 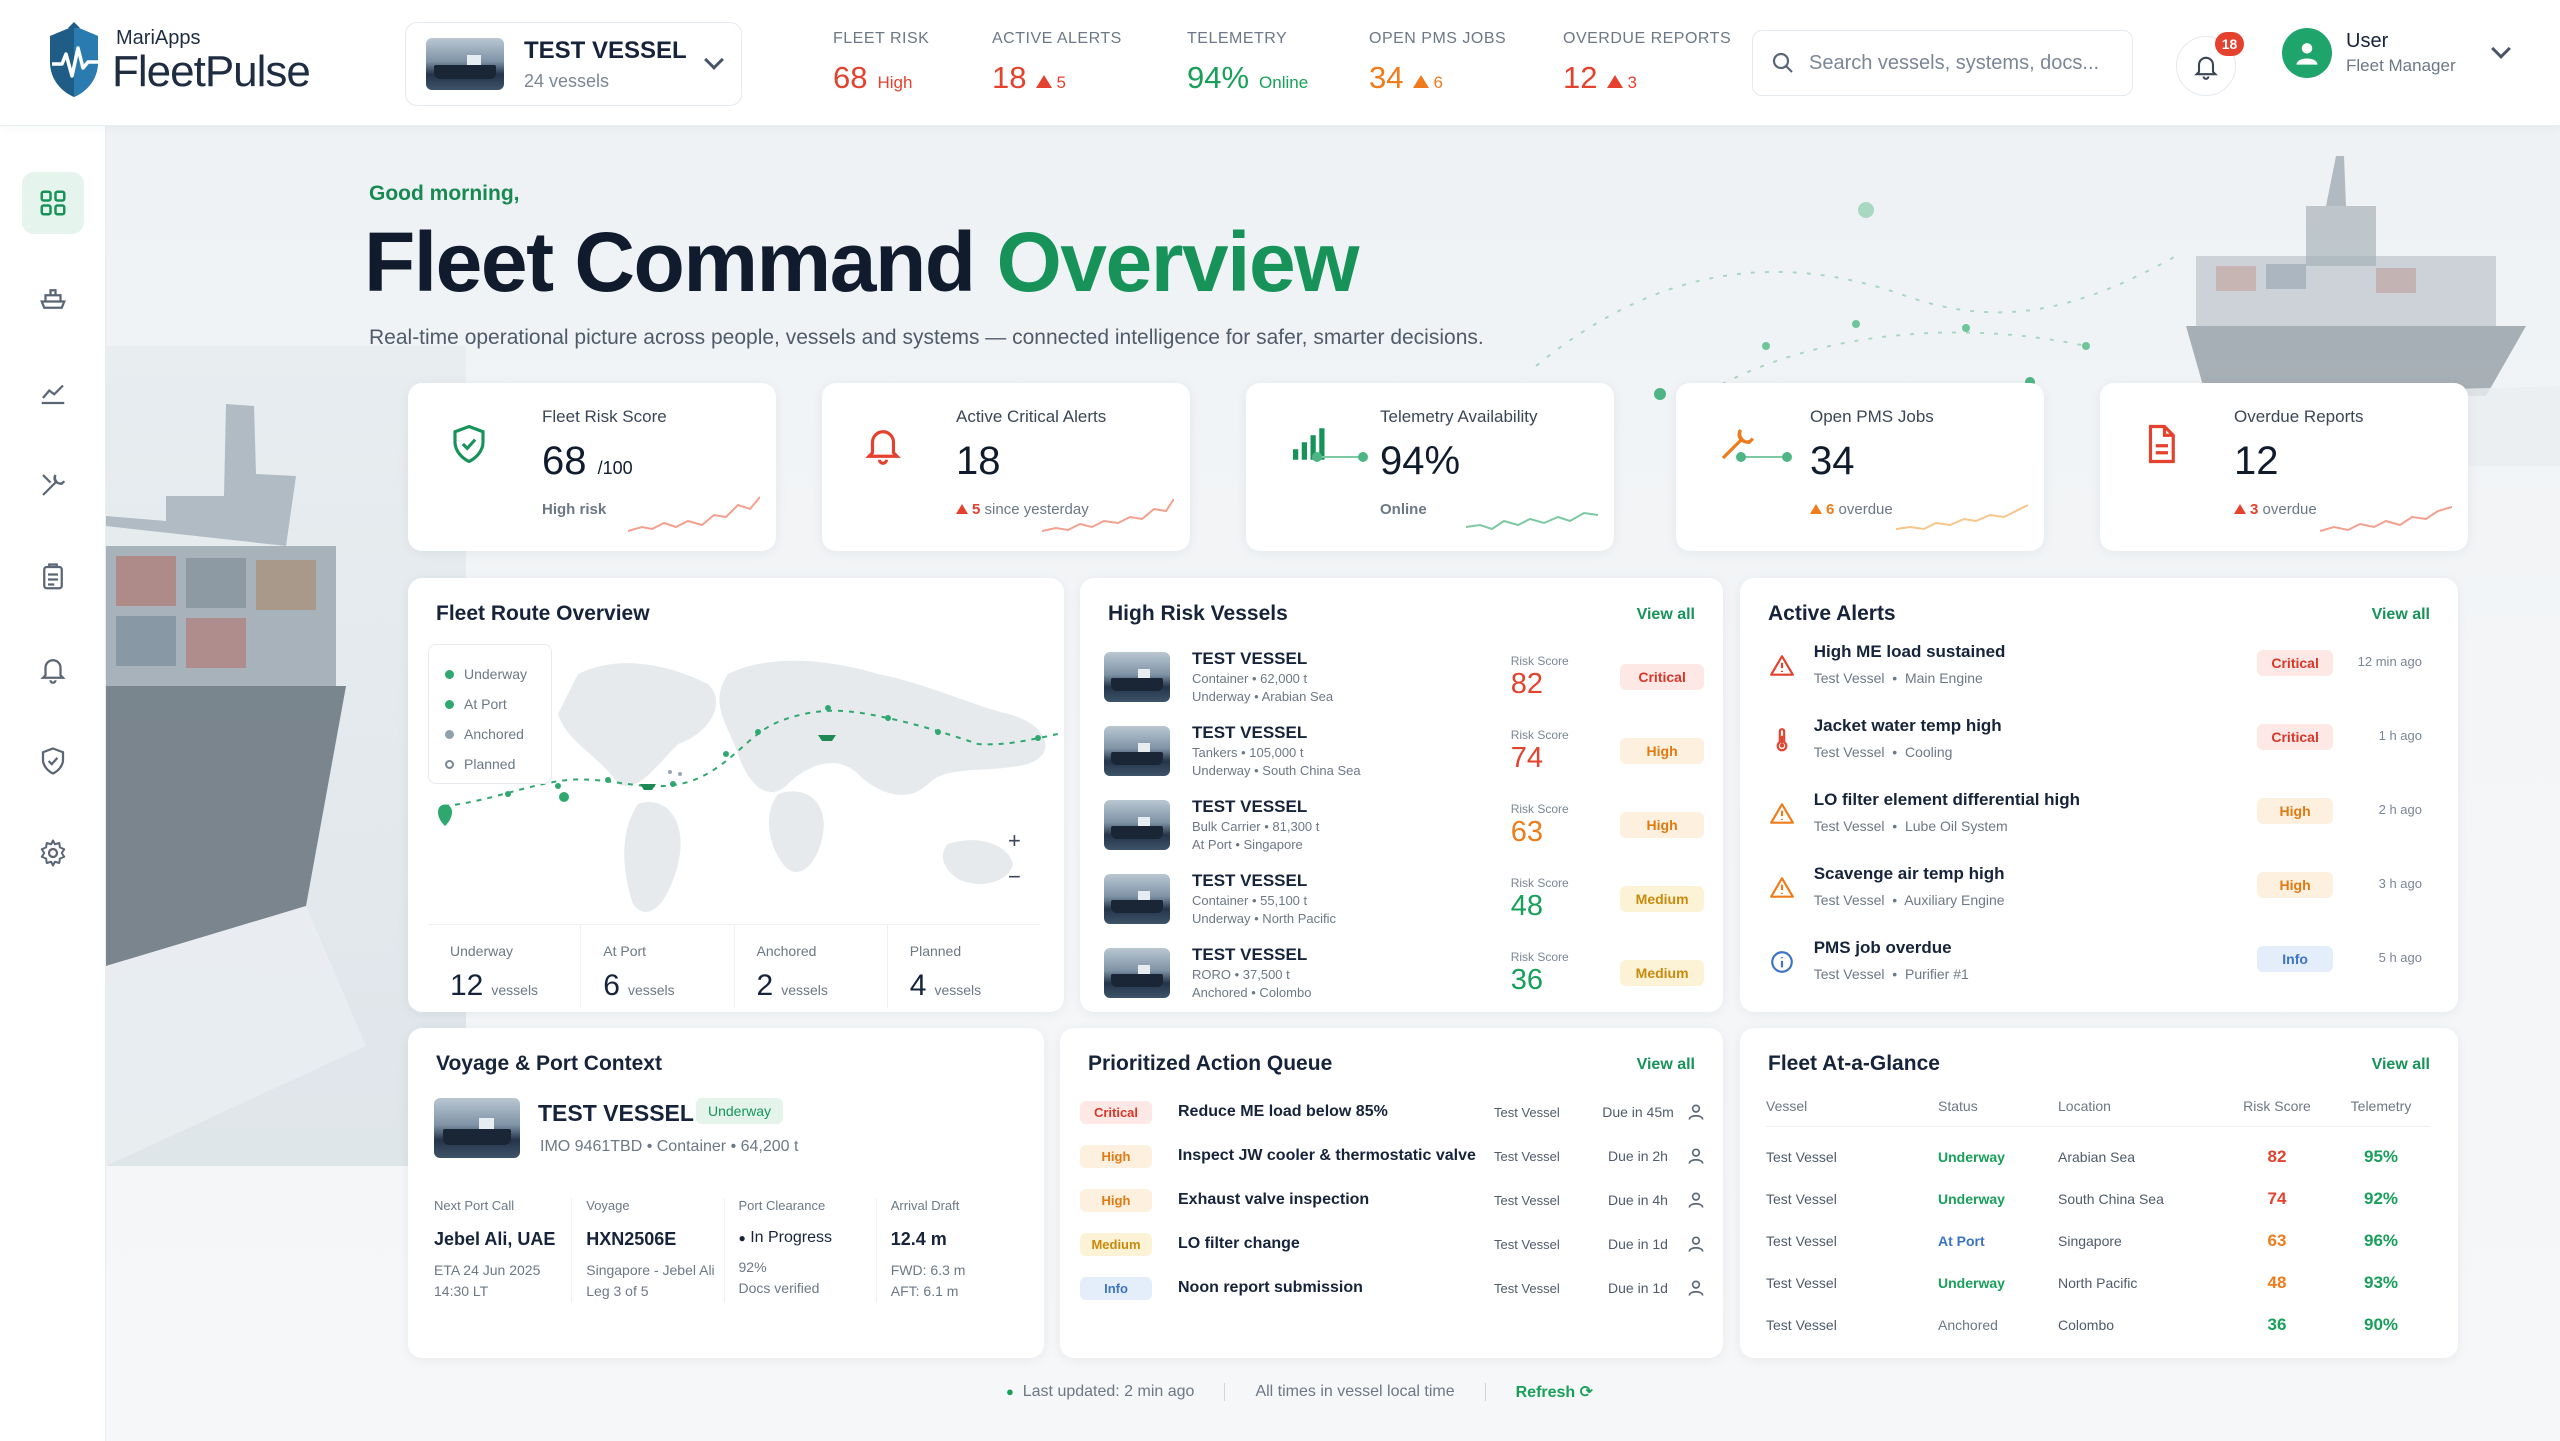 What do you see at coordinates (1485, 1392) in the screenshot?
I see `divider` at bounding box center [1485, 1392].